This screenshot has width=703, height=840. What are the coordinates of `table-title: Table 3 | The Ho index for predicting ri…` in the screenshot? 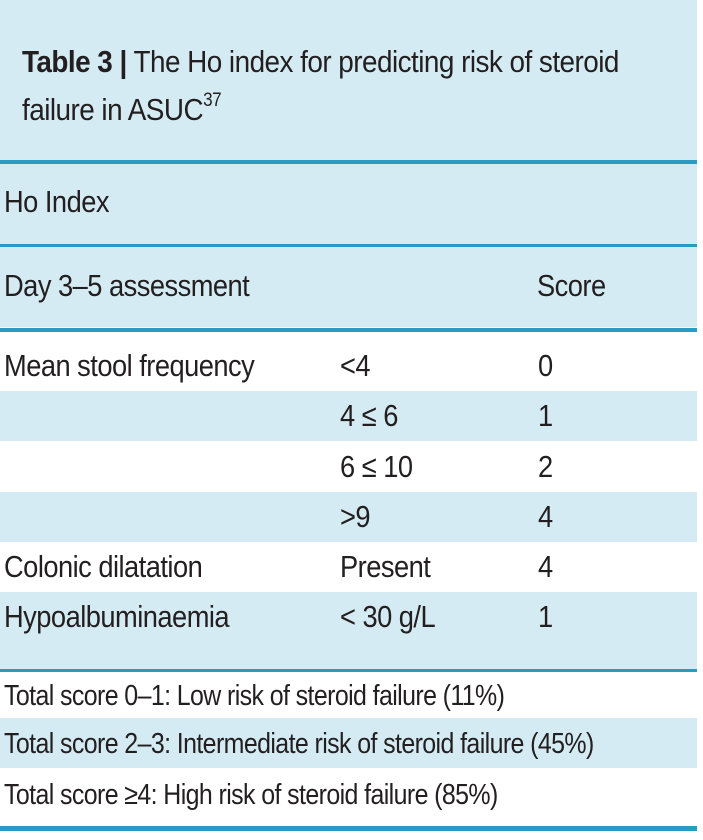 It's located at (320, 86).